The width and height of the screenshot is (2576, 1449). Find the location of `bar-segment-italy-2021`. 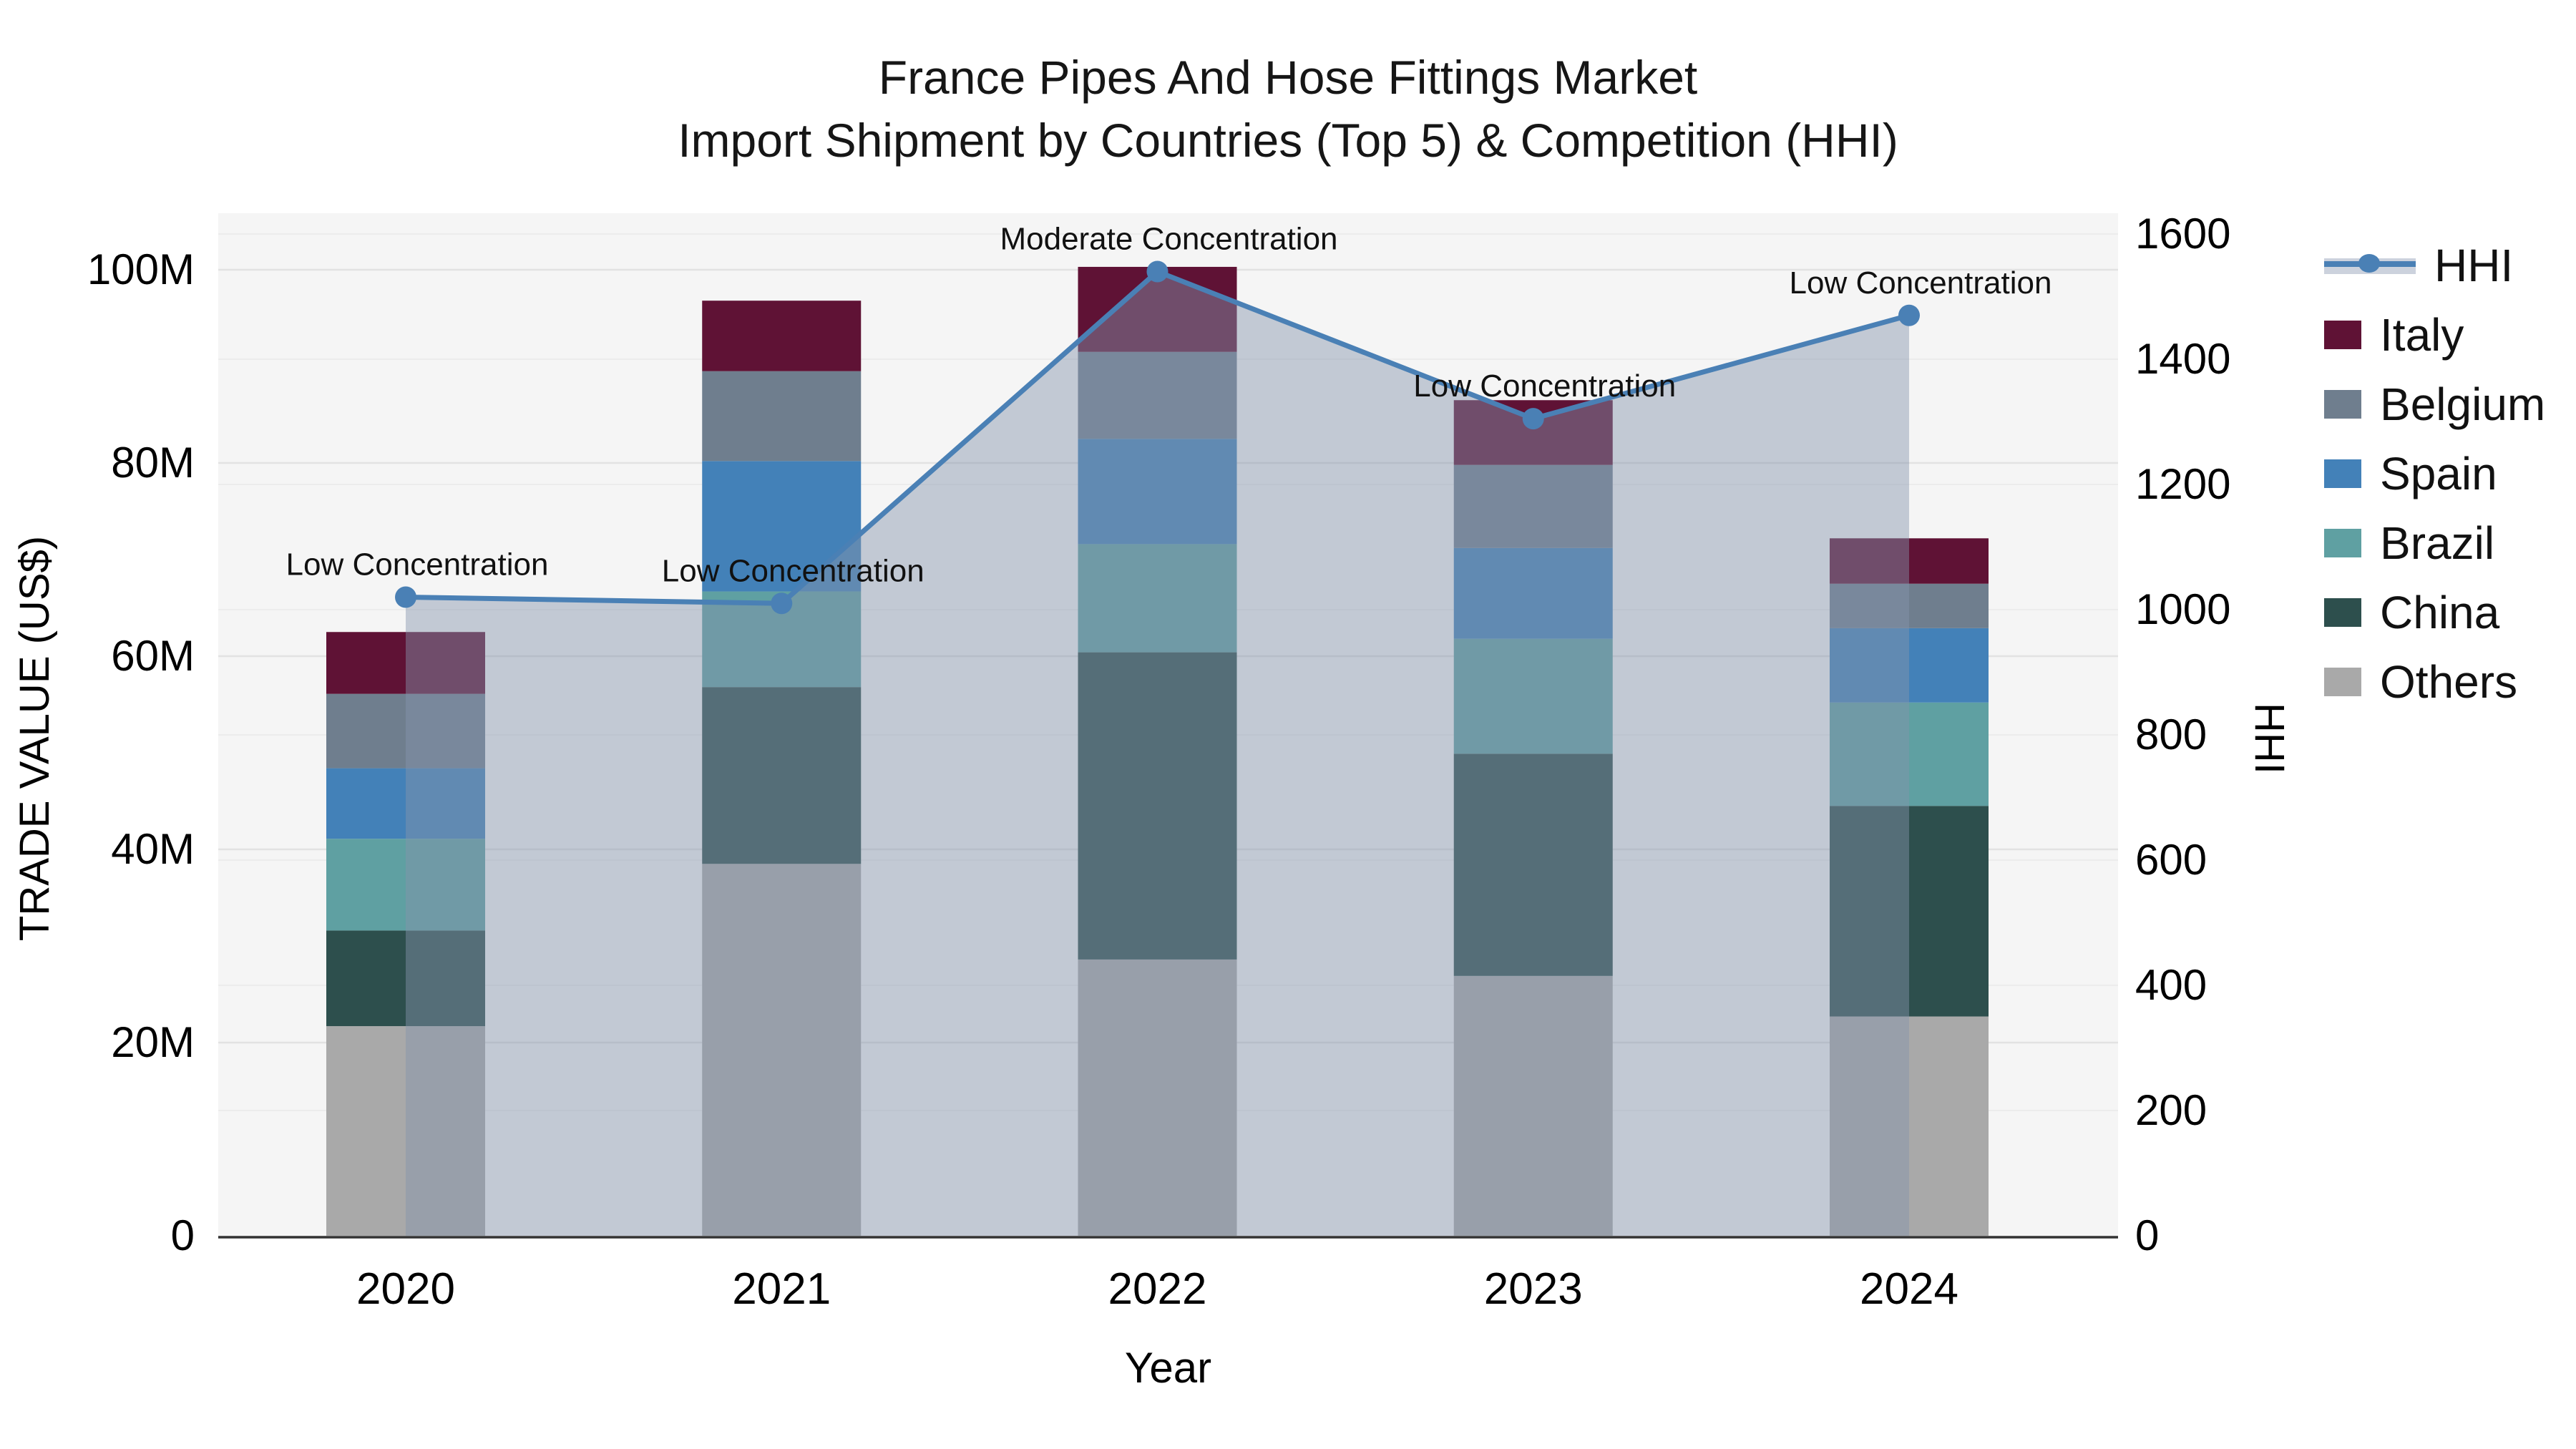

bar-segment-italy-2021 is located at coordinates (782, 336).